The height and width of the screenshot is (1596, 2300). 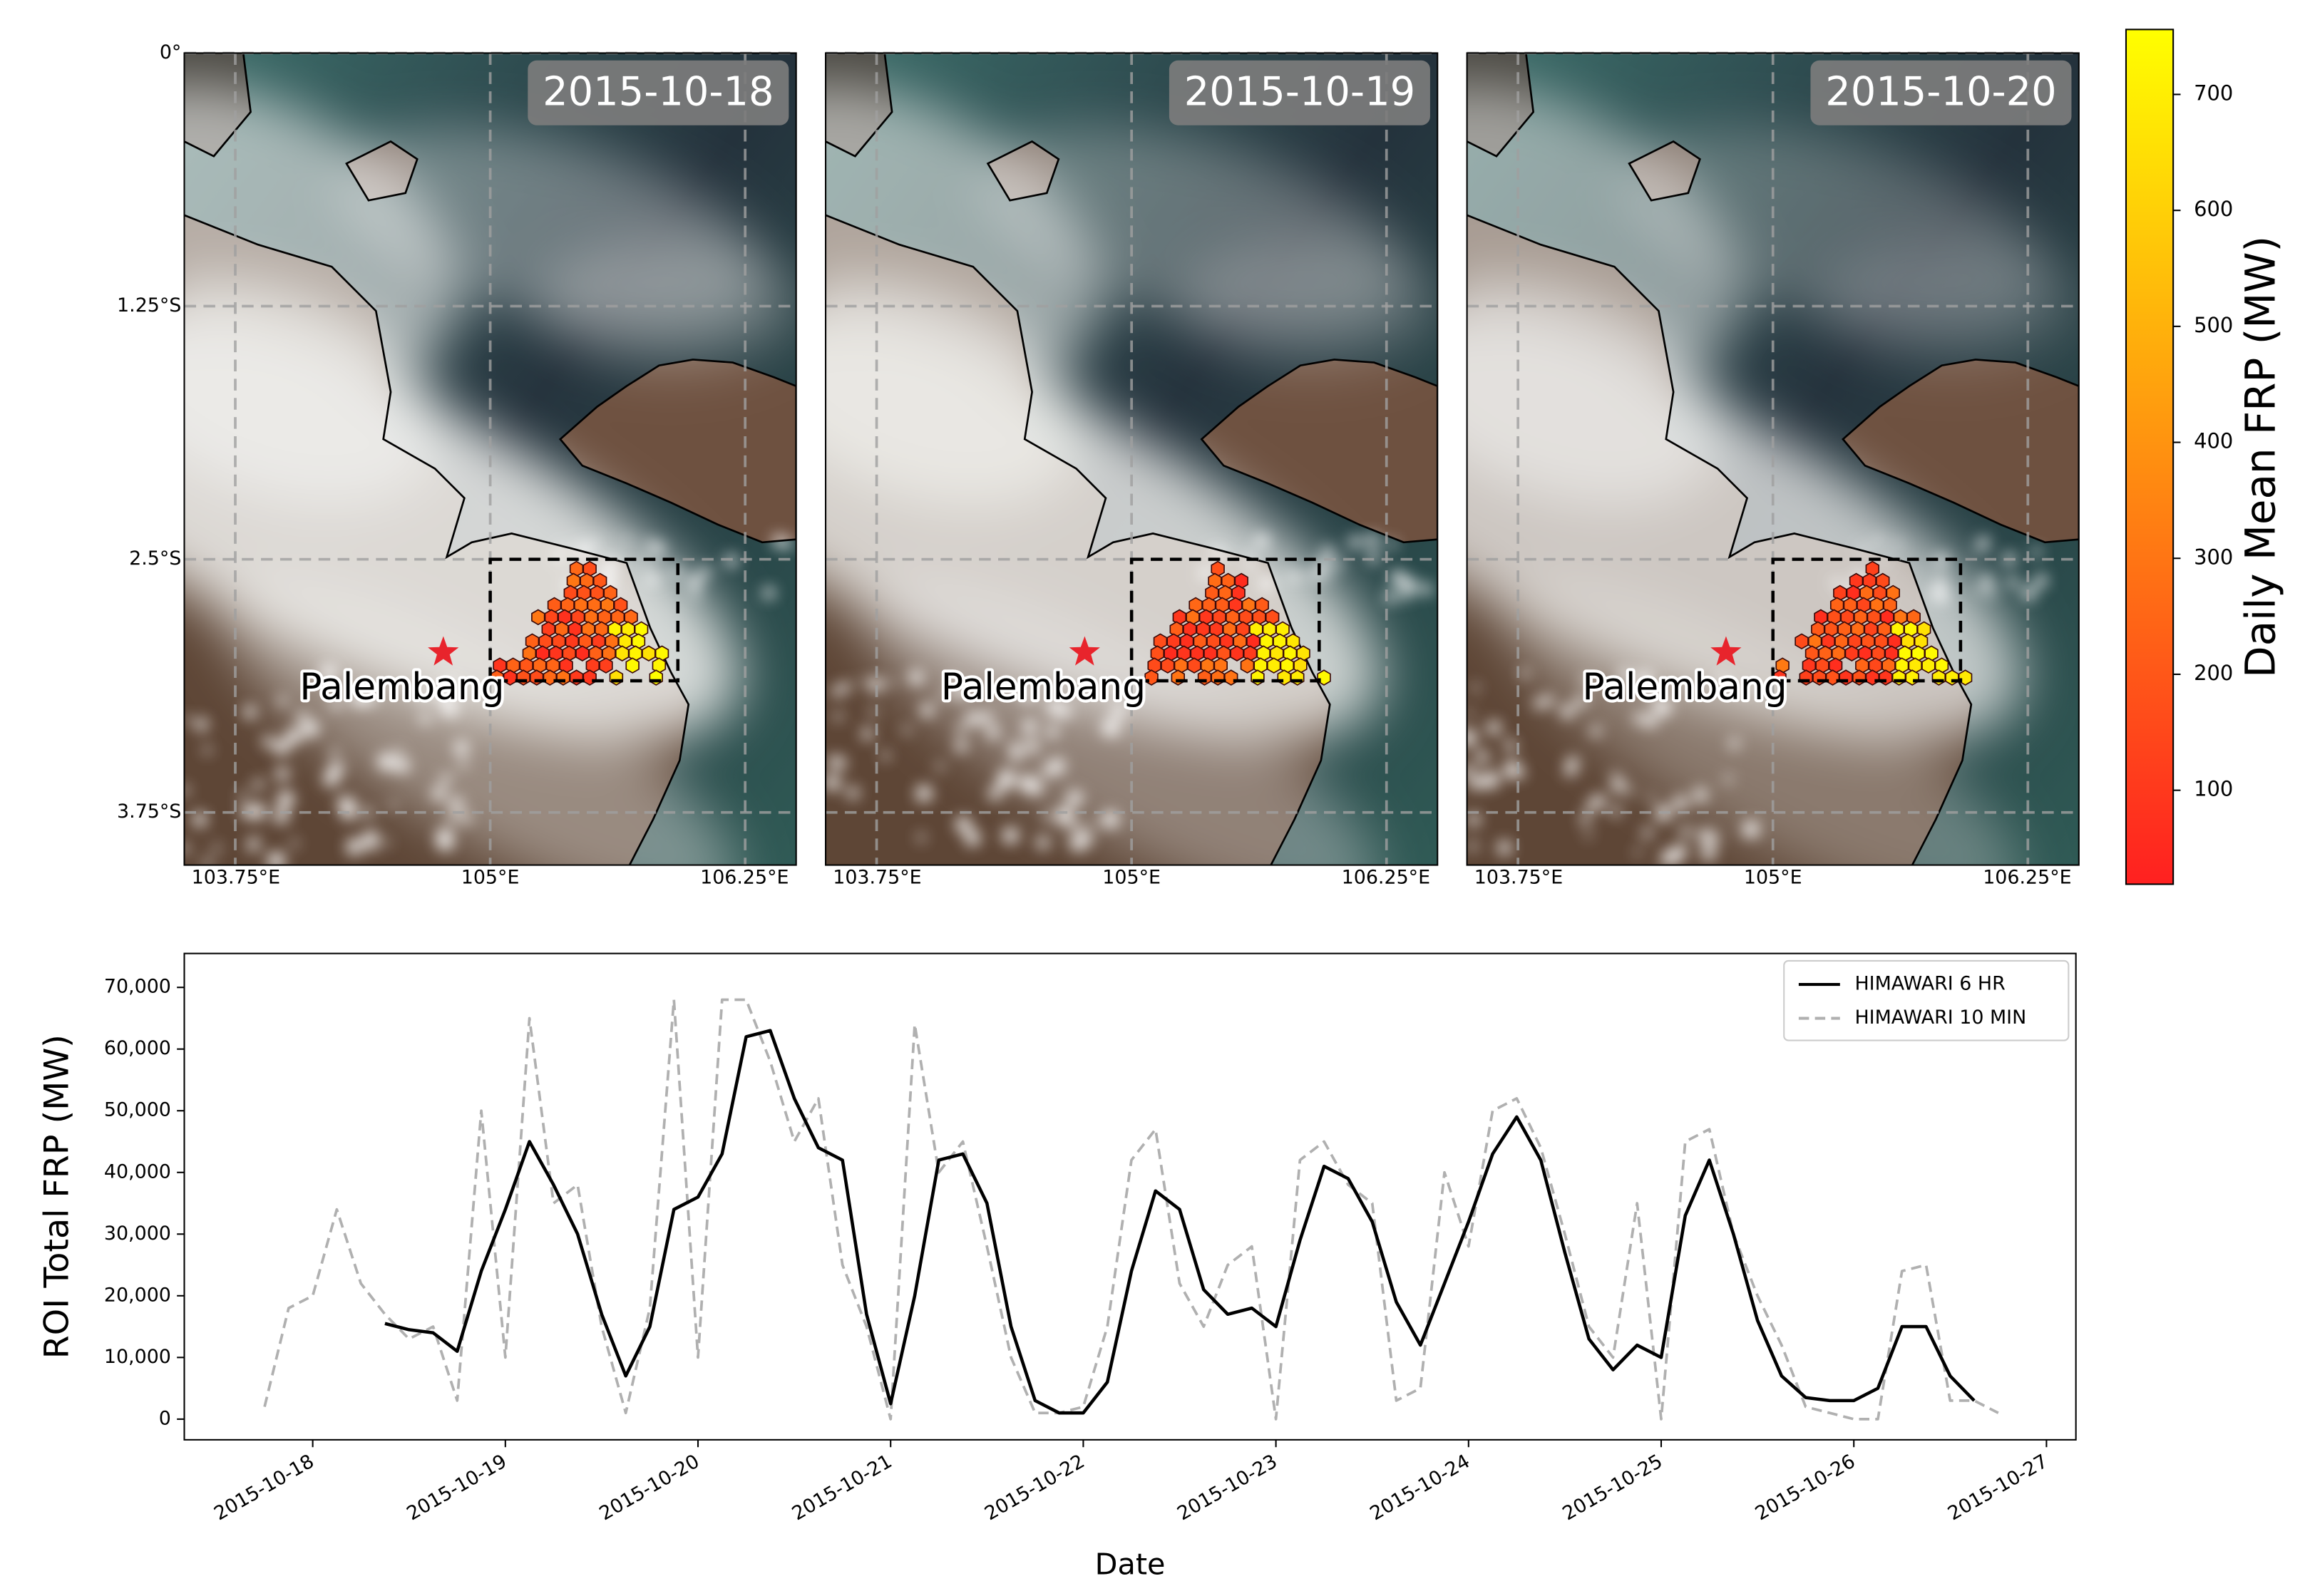 I want to click on colorbar-label: Daily Mean FRP (MW), so click(x=2260, y=457).